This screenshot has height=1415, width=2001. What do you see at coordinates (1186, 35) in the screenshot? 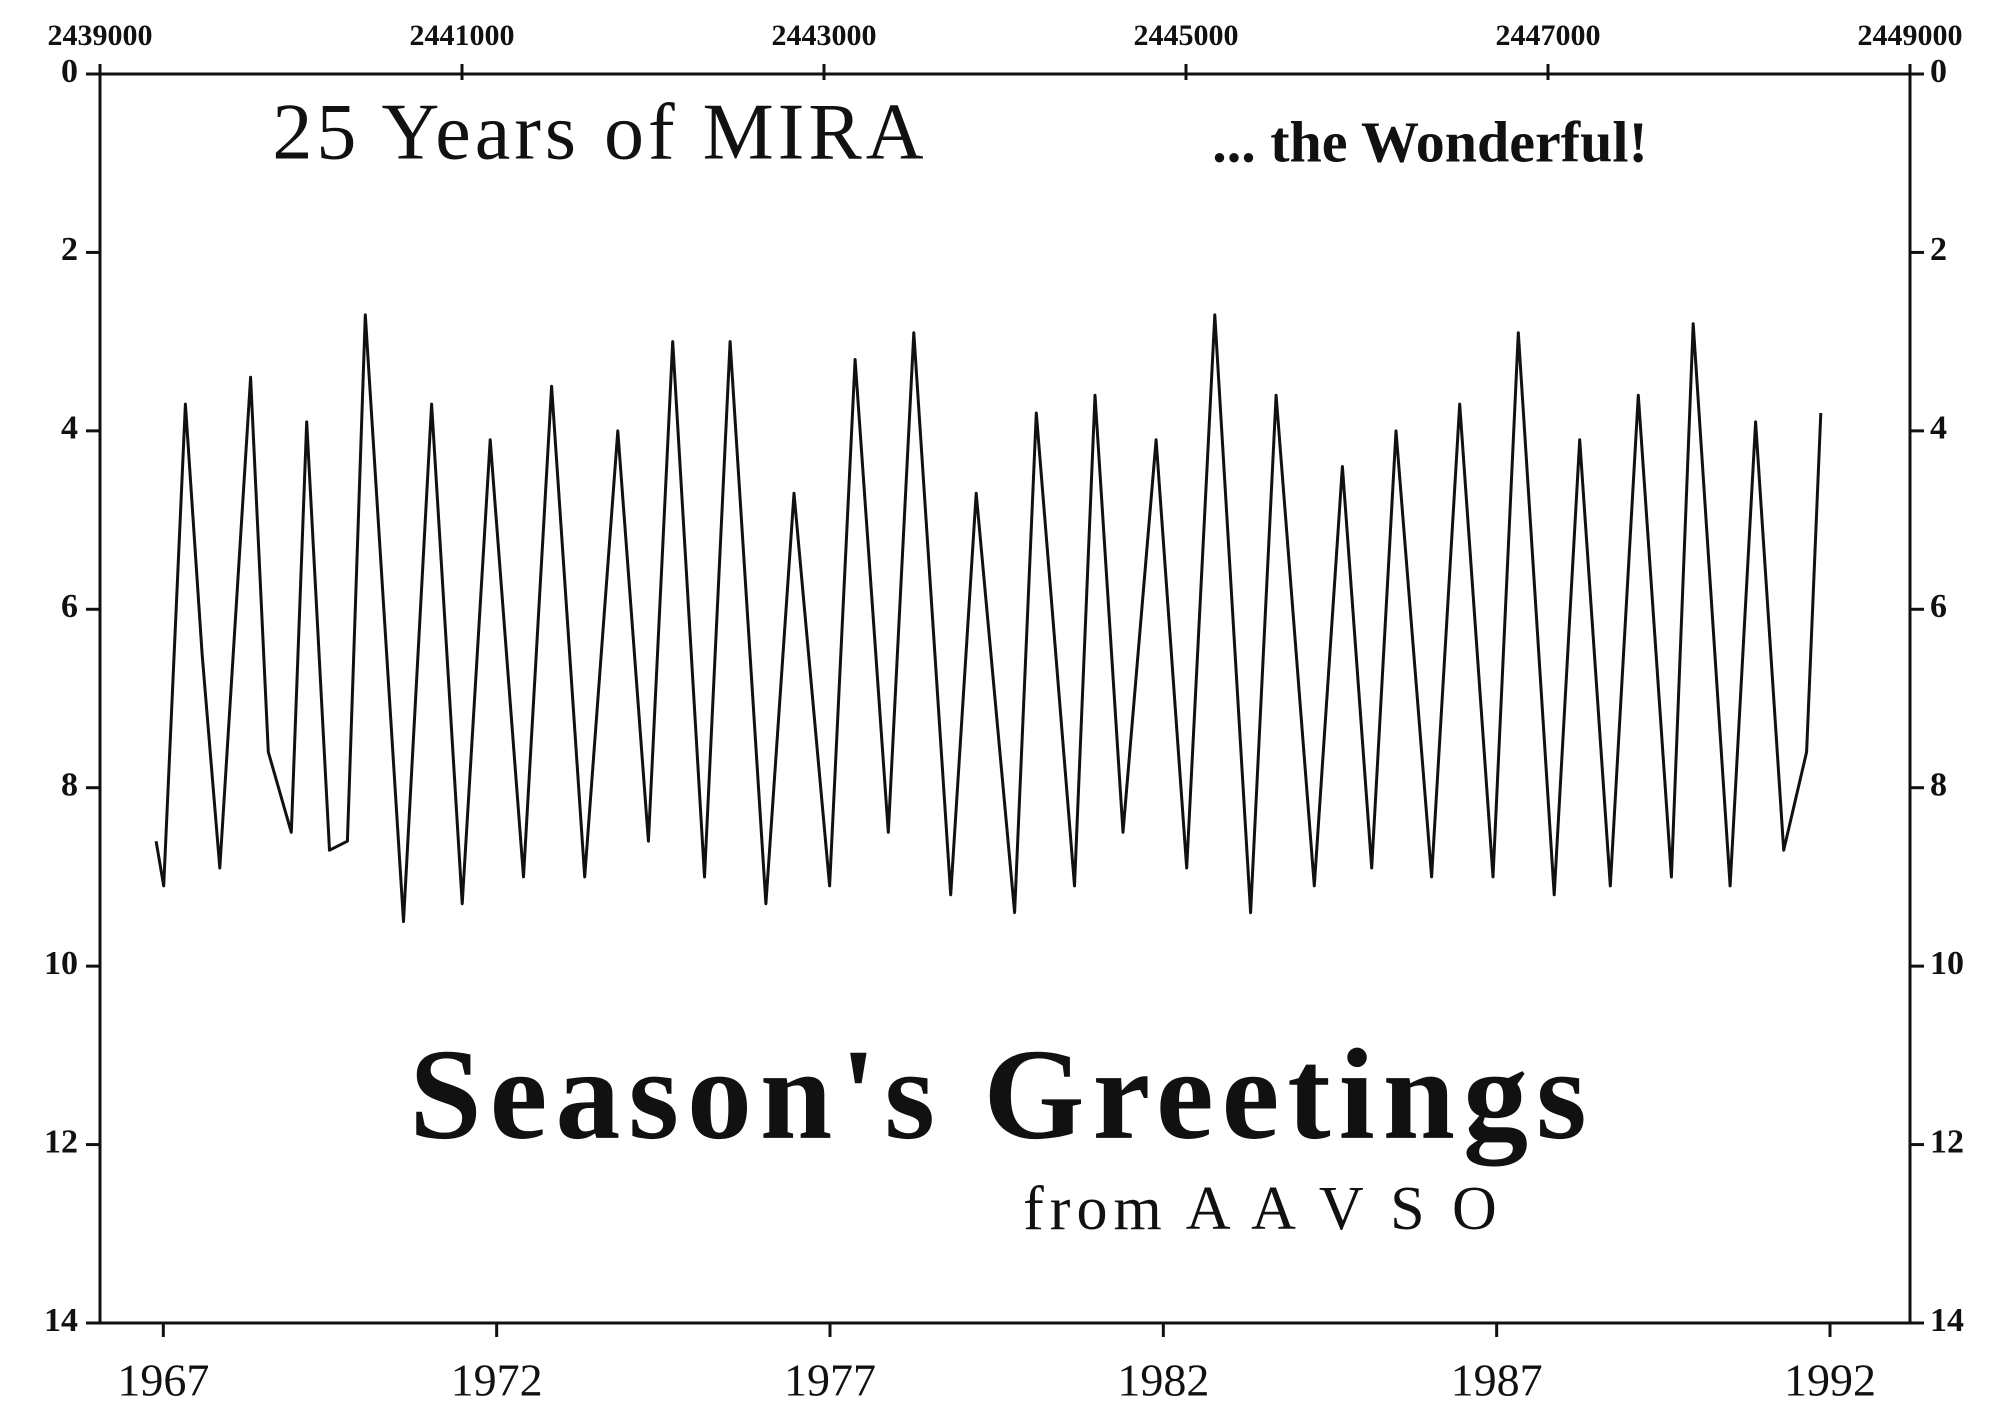
I see `x-top-tick-label: 2445000` at bounding box center [1186, 35].